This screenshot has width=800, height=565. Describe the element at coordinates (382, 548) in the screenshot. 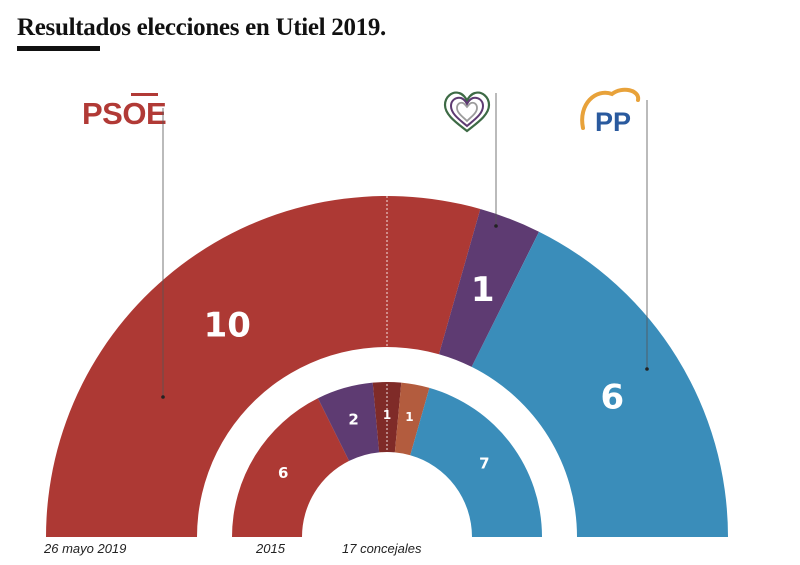

I see `seats-footnote: 17 concejales` at that location.